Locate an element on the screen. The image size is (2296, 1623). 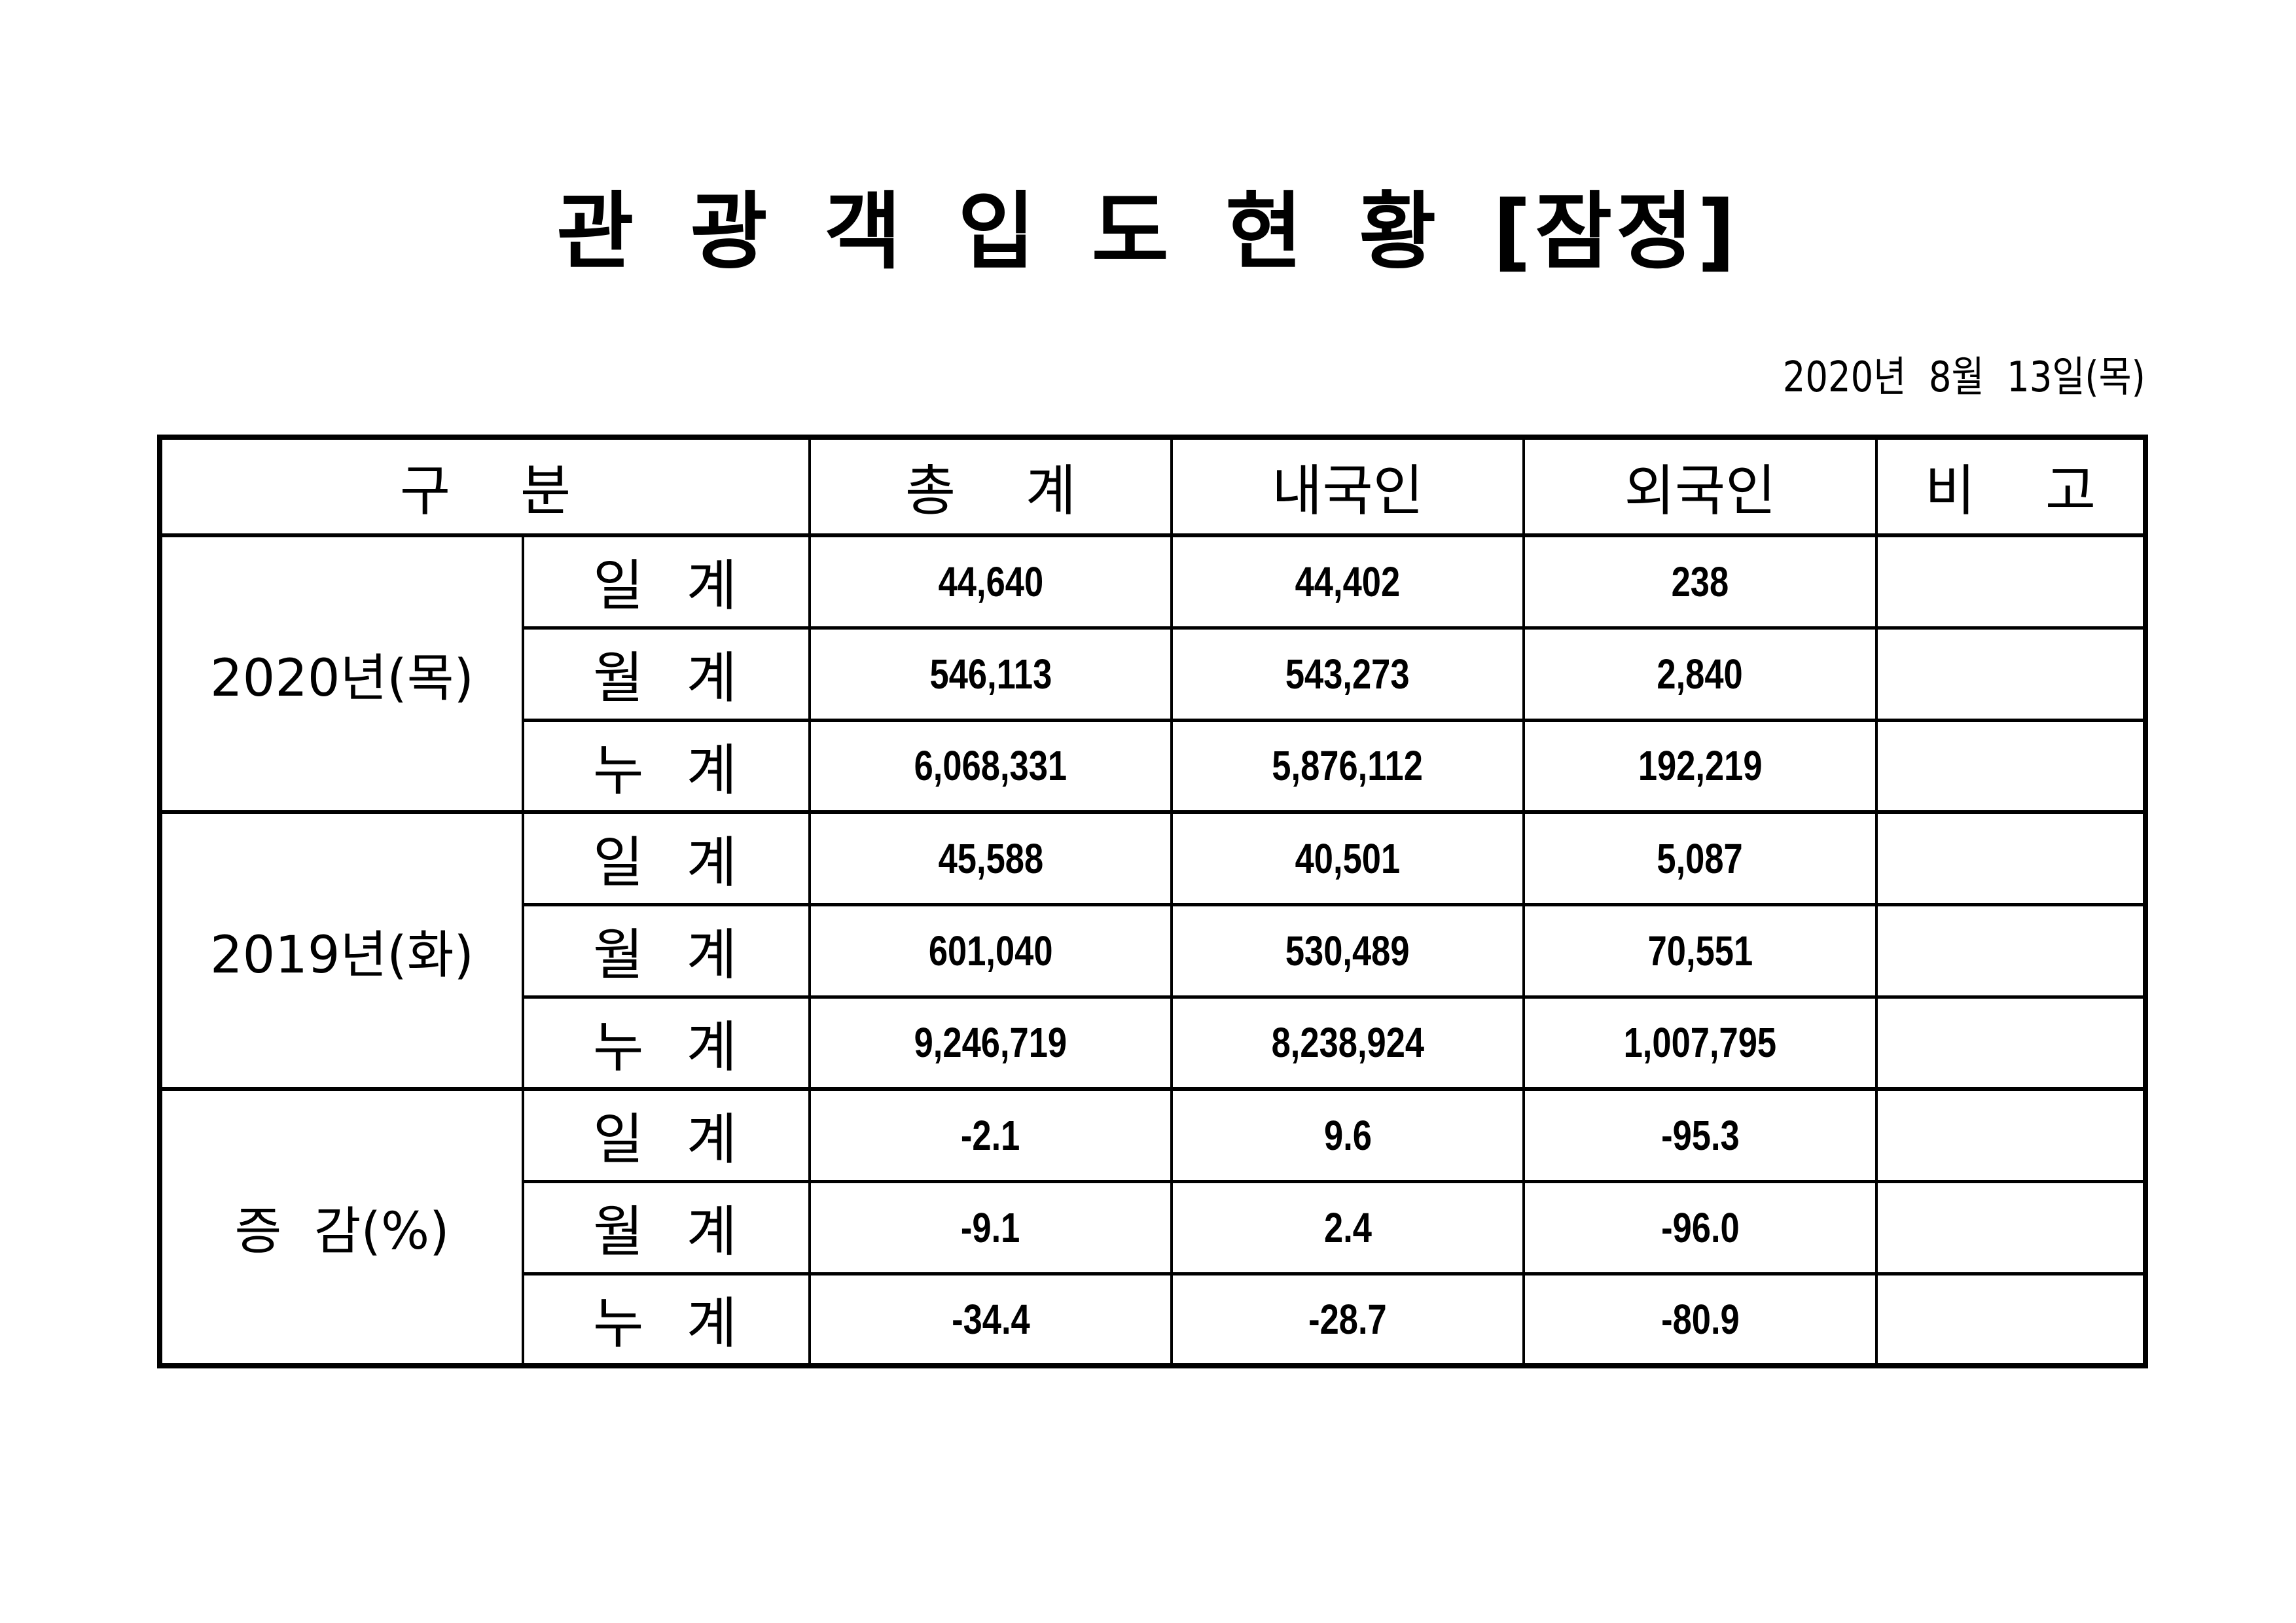
cell-total: 601,040 is located at coordinates (990, 950).